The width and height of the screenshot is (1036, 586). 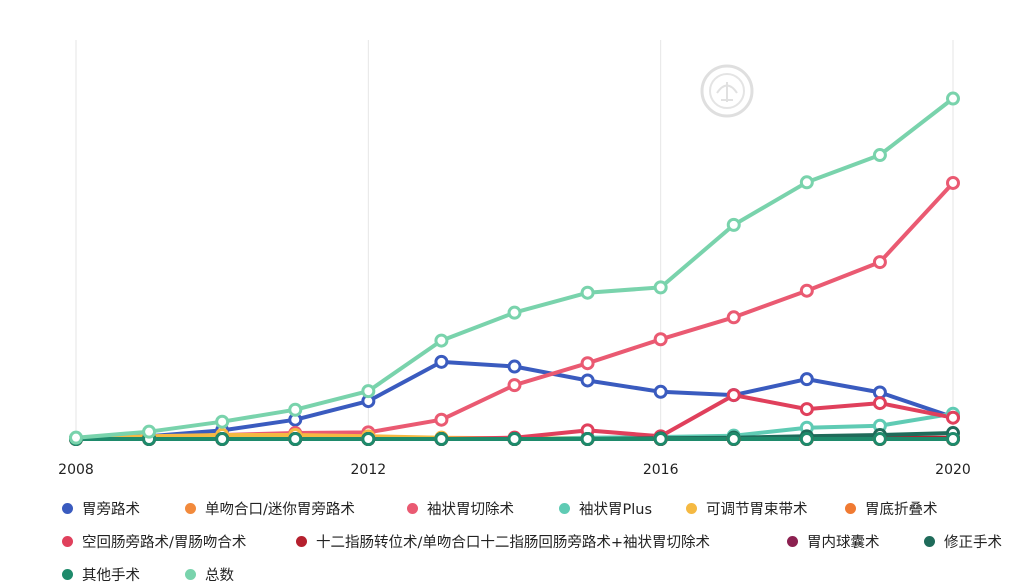 I want to click on legend-item: 胃内球囊术, so click(x=833, y=541).